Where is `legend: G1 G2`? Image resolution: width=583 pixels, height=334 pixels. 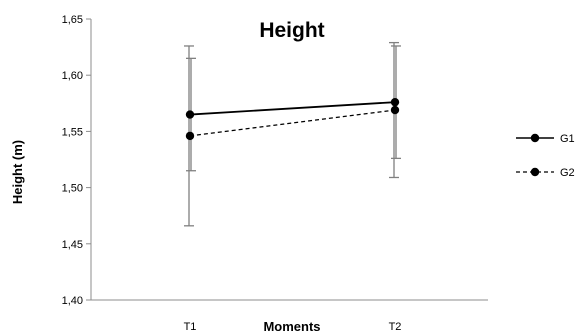 legend: G1 G2 is located at coordinates (545, 156).